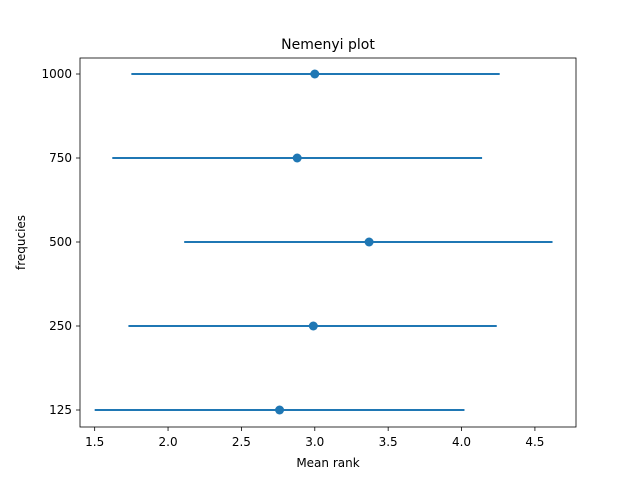 This screenshot has height=480, width=640. I want to click on x-tick-label: 2.5, so click(241, 442).